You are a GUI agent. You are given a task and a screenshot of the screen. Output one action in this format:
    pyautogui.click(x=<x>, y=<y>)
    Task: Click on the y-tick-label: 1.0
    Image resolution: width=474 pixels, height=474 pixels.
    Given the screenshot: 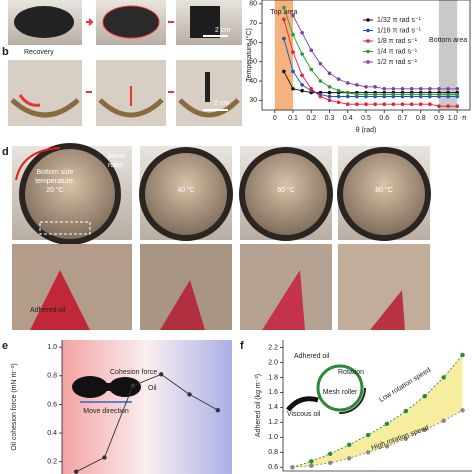 What is the action you would take?
    pyautogui.click(x=273, y=437)
    